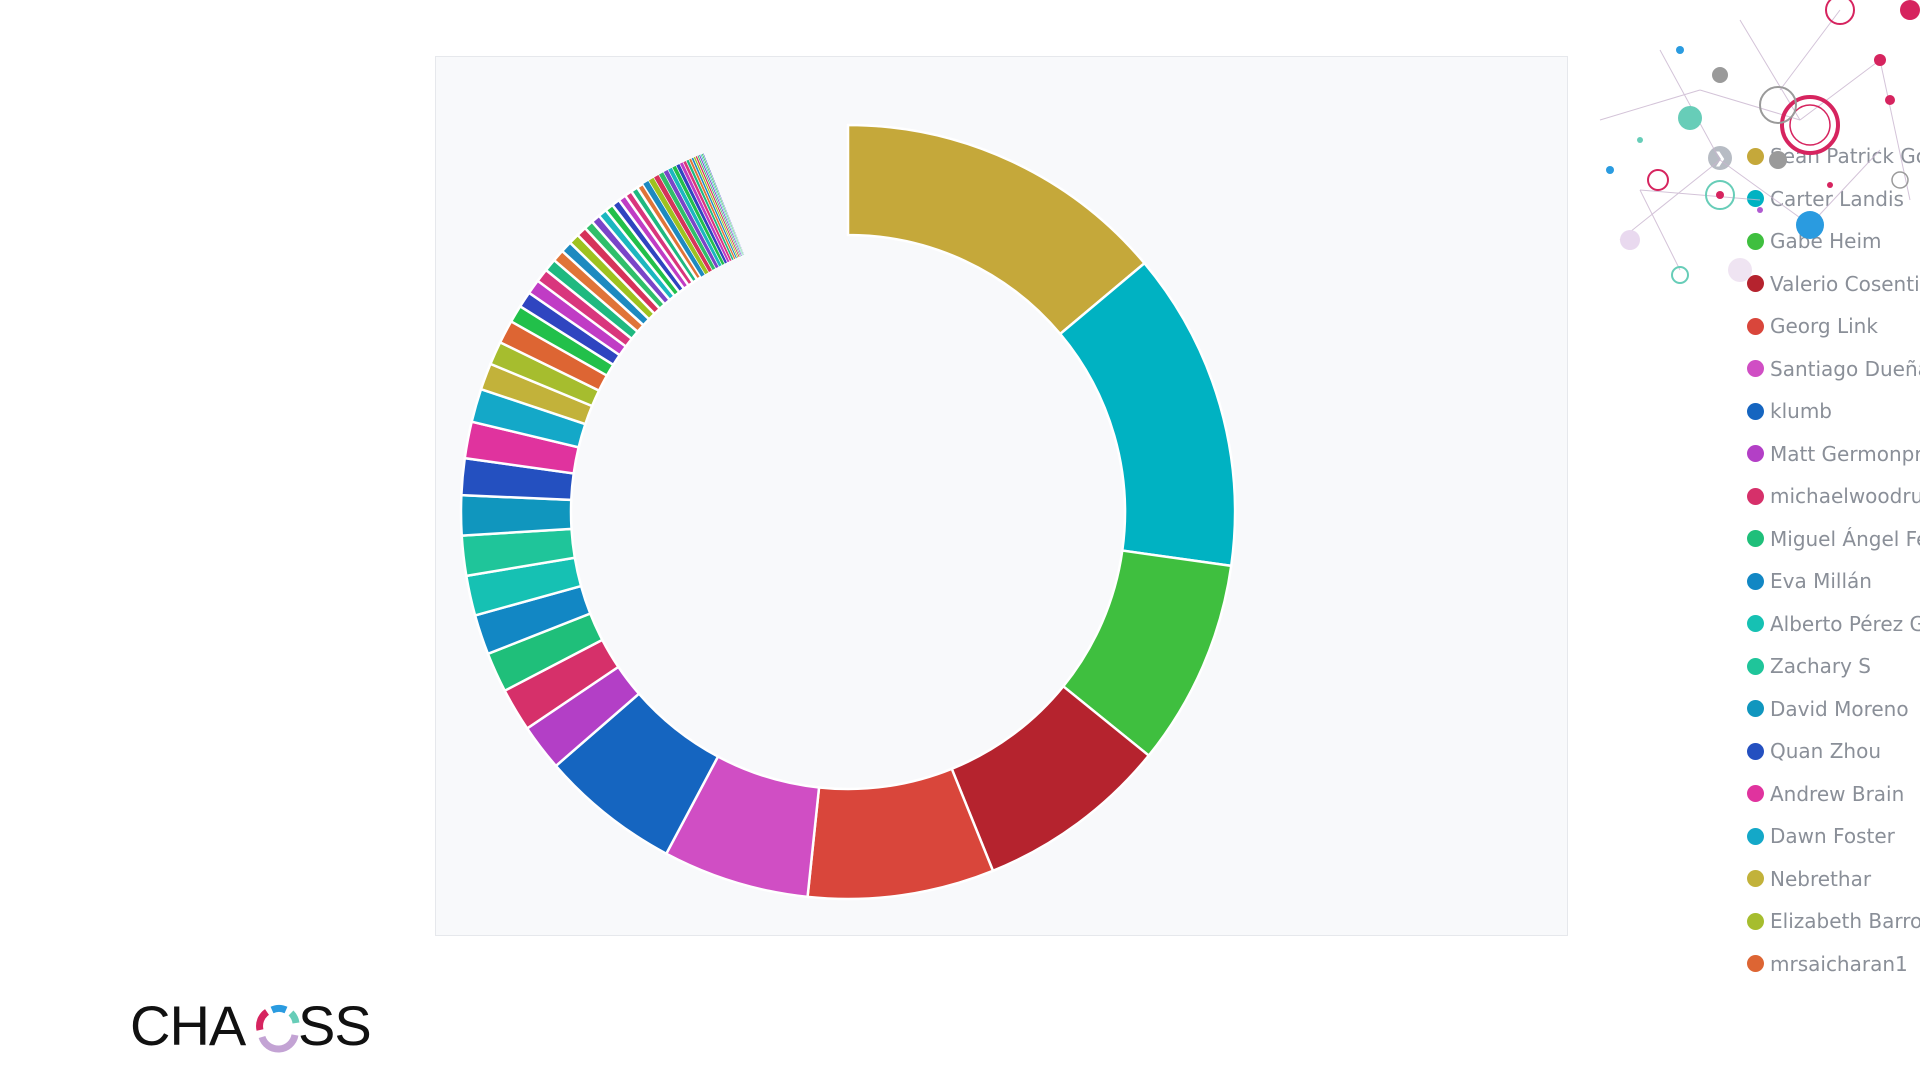 The height and width of the screenshot is (1080, 1920). I want to click on legend-item: Dawn Foster, so click(1821, 836).